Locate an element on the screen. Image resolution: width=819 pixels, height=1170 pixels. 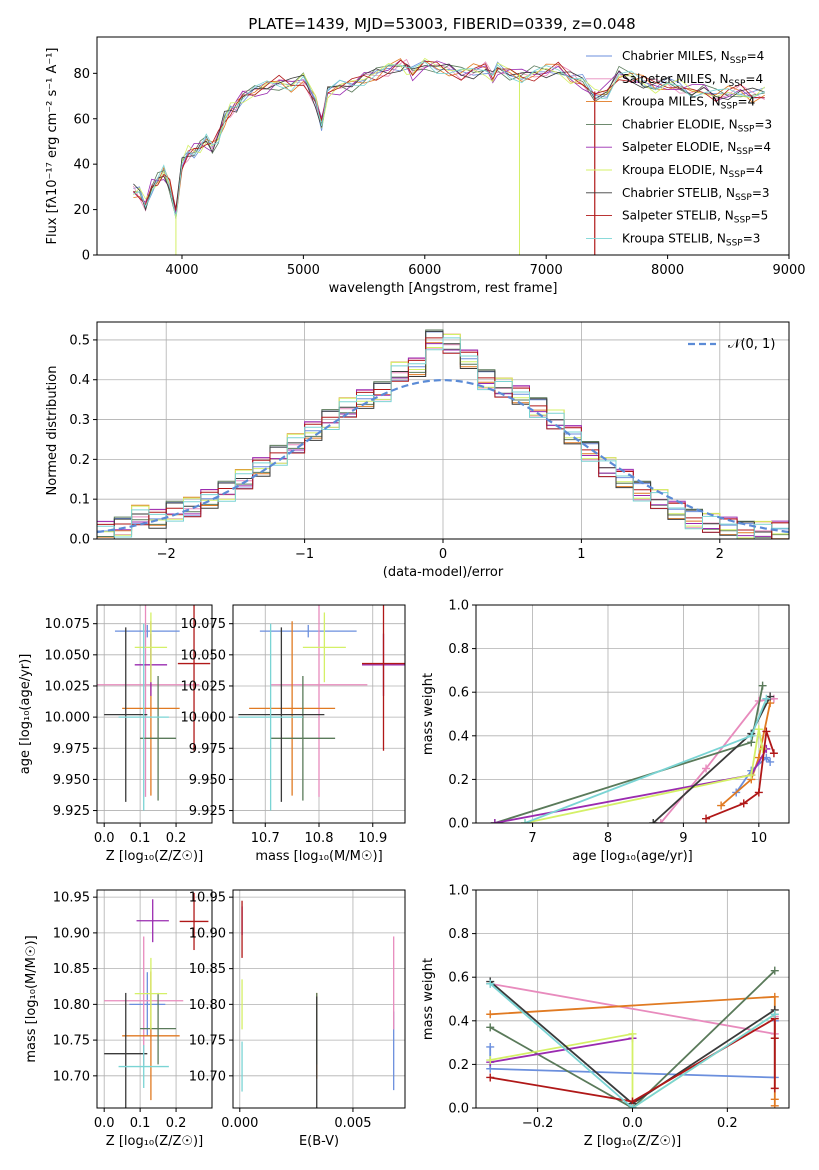
x-tick-label: 10 is located at coordinates (759, 838).